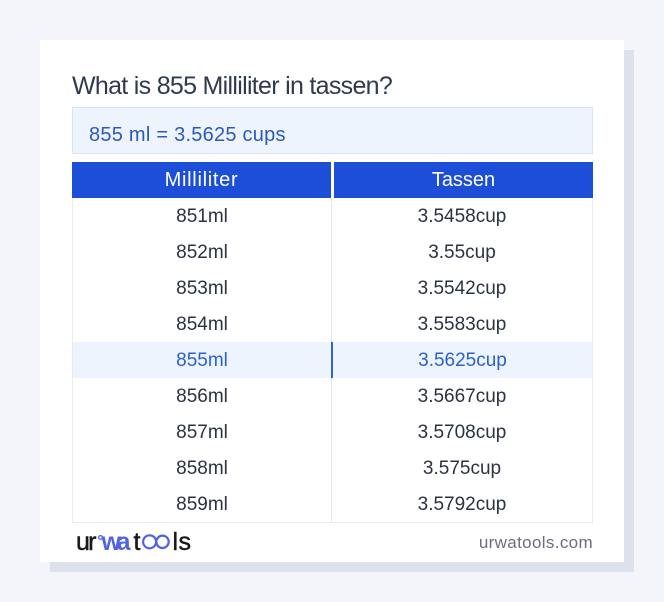 Image resolution: width=664 pixels, height=602 pixels. I want to click on svg-text: ls, so click(182, 542).